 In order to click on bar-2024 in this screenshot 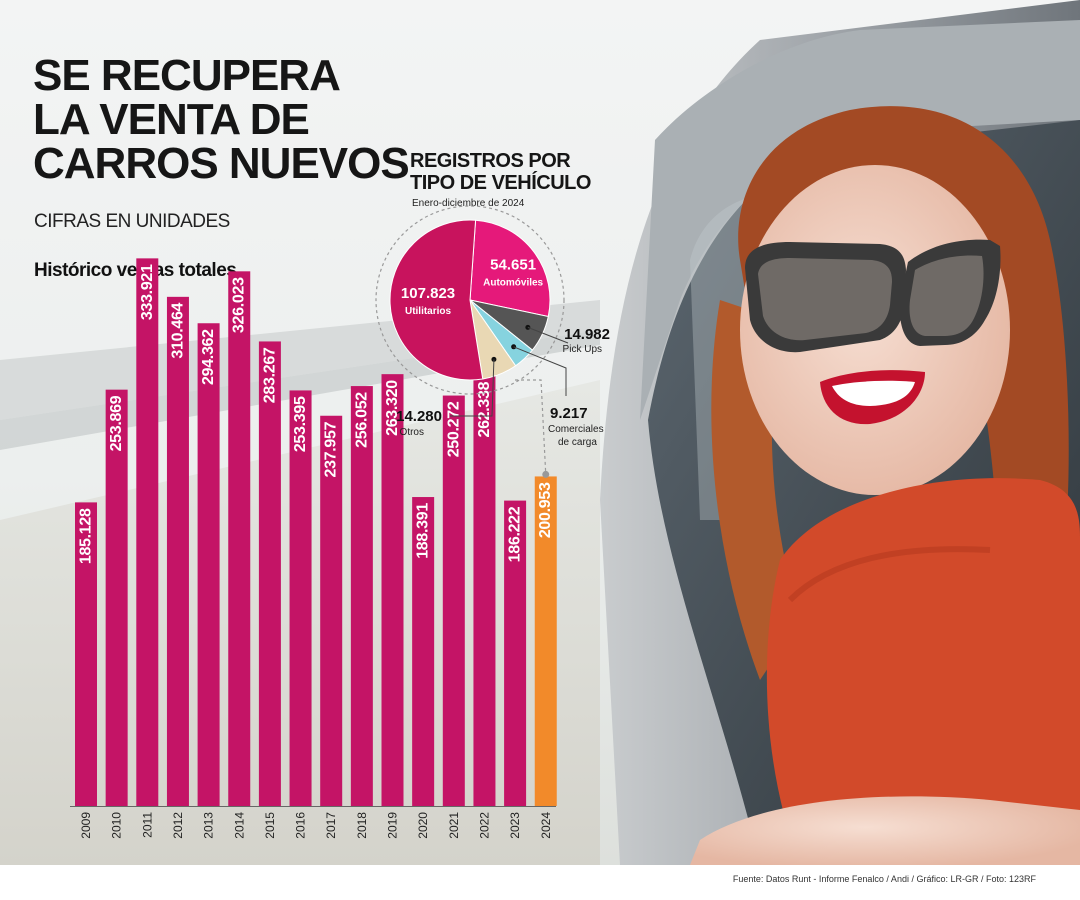, I will do `click(545, 641)`.